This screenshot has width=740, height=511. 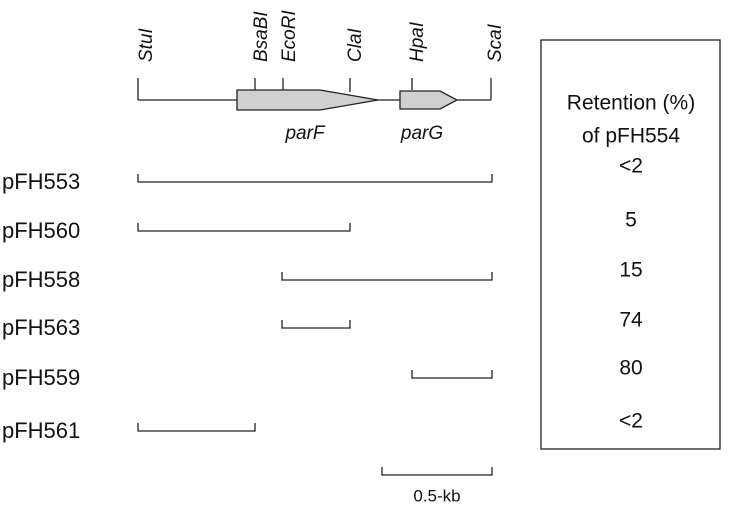 I want to click on construct-name: pFH560, so click(x=41, y=230).